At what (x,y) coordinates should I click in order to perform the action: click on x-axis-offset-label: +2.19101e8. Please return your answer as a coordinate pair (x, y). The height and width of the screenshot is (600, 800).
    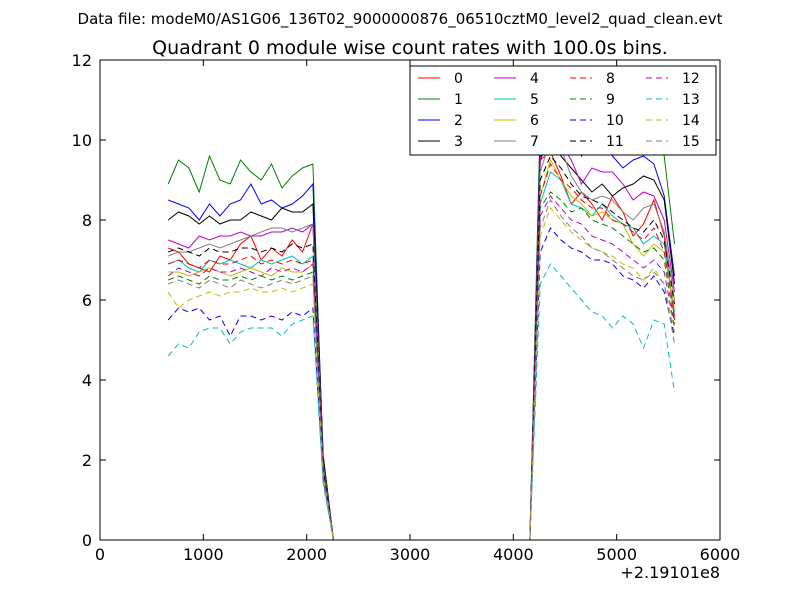
    Looking at the image, I should click on (670, 572).